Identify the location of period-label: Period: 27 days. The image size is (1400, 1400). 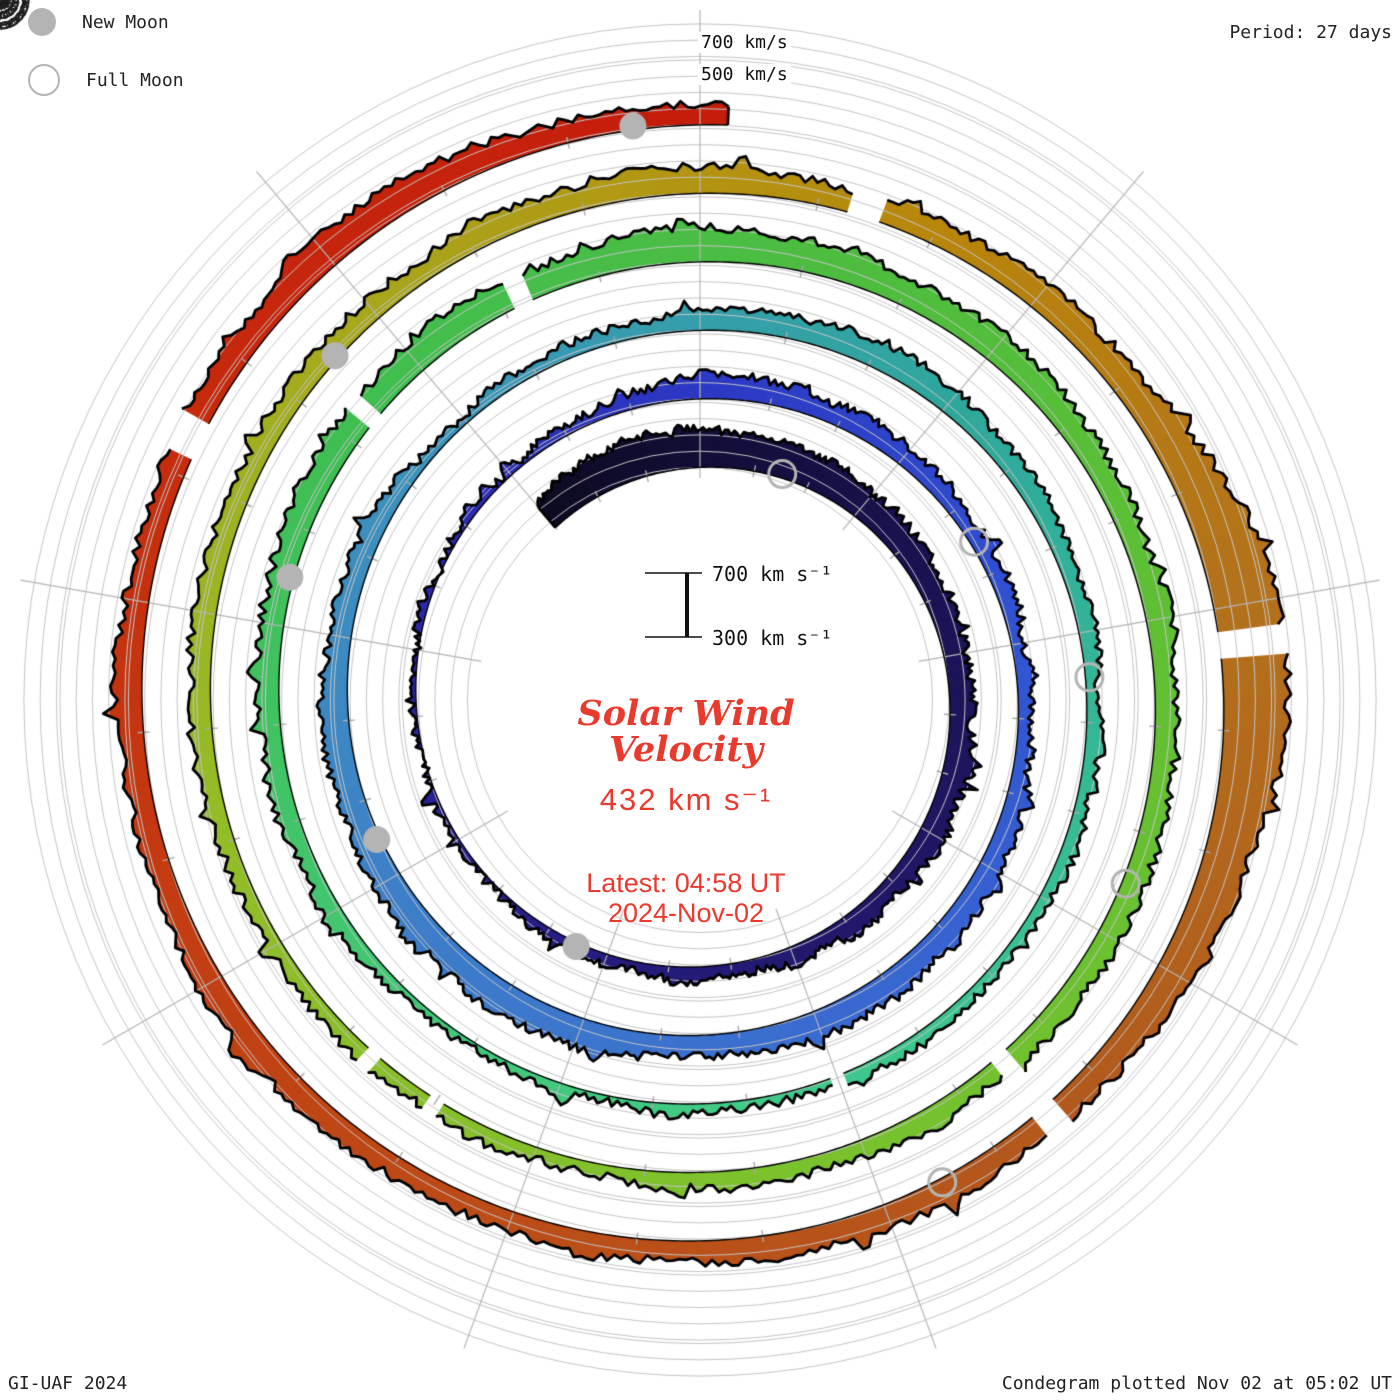
(1310, 32).